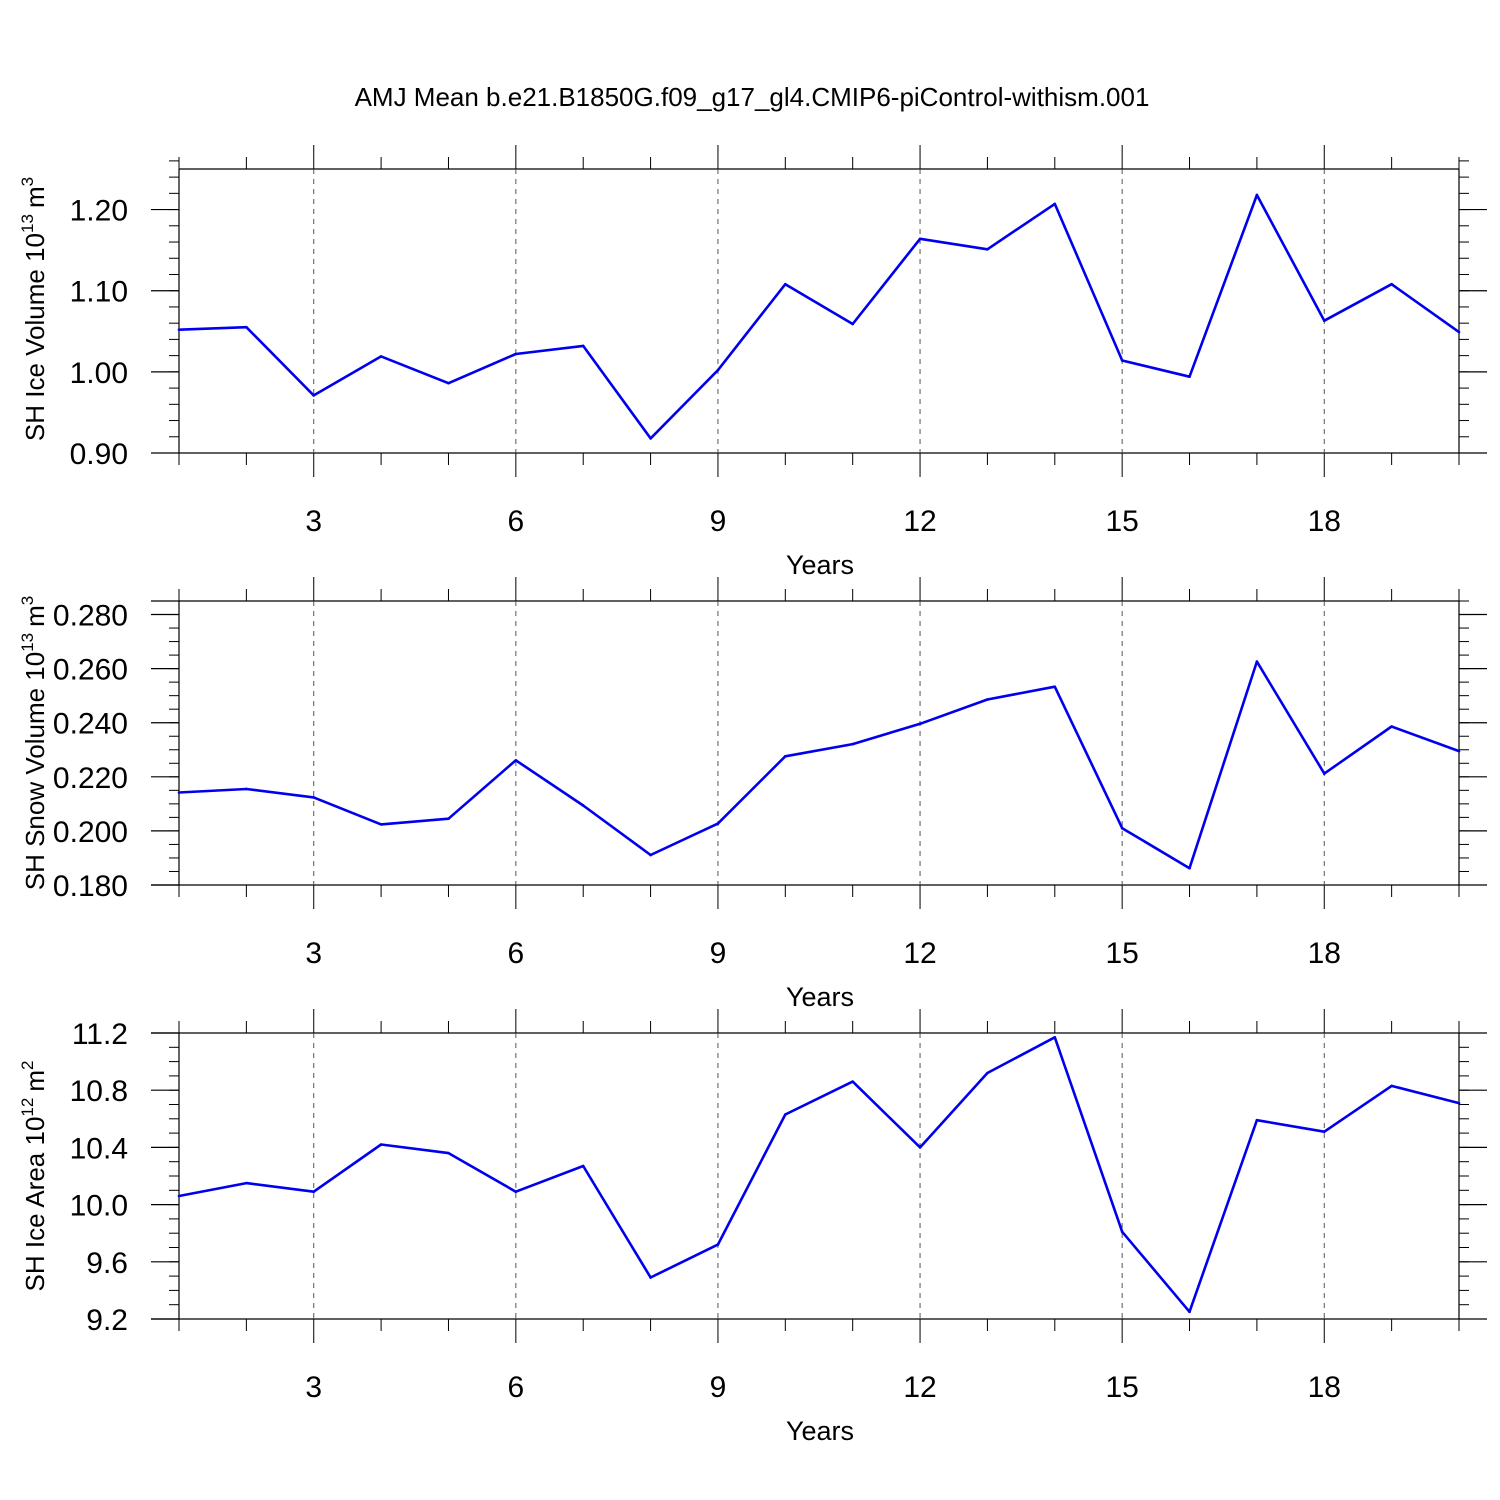 The width and height of the screenshot is (1500, 1500). What do you see at coordinates (90, 832) in the screenshot?
I see `y-tick-label: 0.200` at bounding box center [90, 832].